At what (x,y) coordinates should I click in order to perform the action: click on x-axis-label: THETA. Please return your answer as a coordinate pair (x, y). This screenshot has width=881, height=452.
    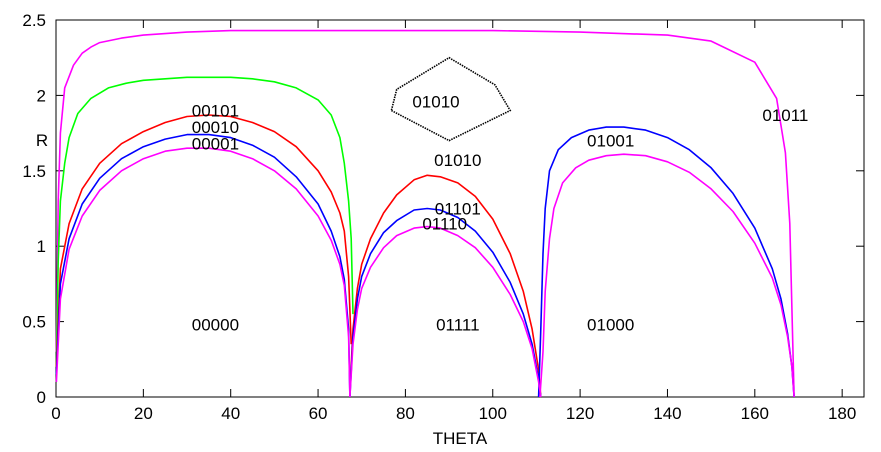
    Looking at the image, I should click on (460, 438).